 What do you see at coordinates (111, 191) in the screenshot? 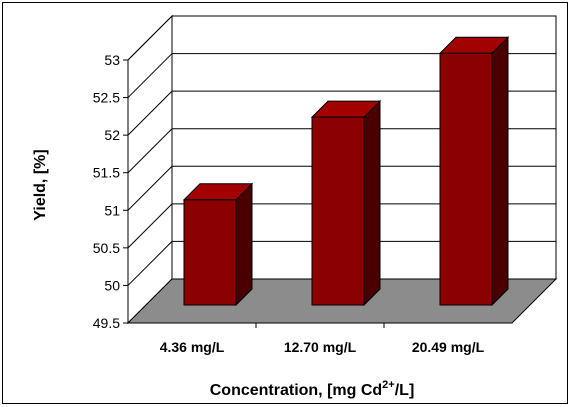
I see `y-axis: 49.5 50 50.5 51 51.5 52 52.5 53` at bounding box center [111, 191].